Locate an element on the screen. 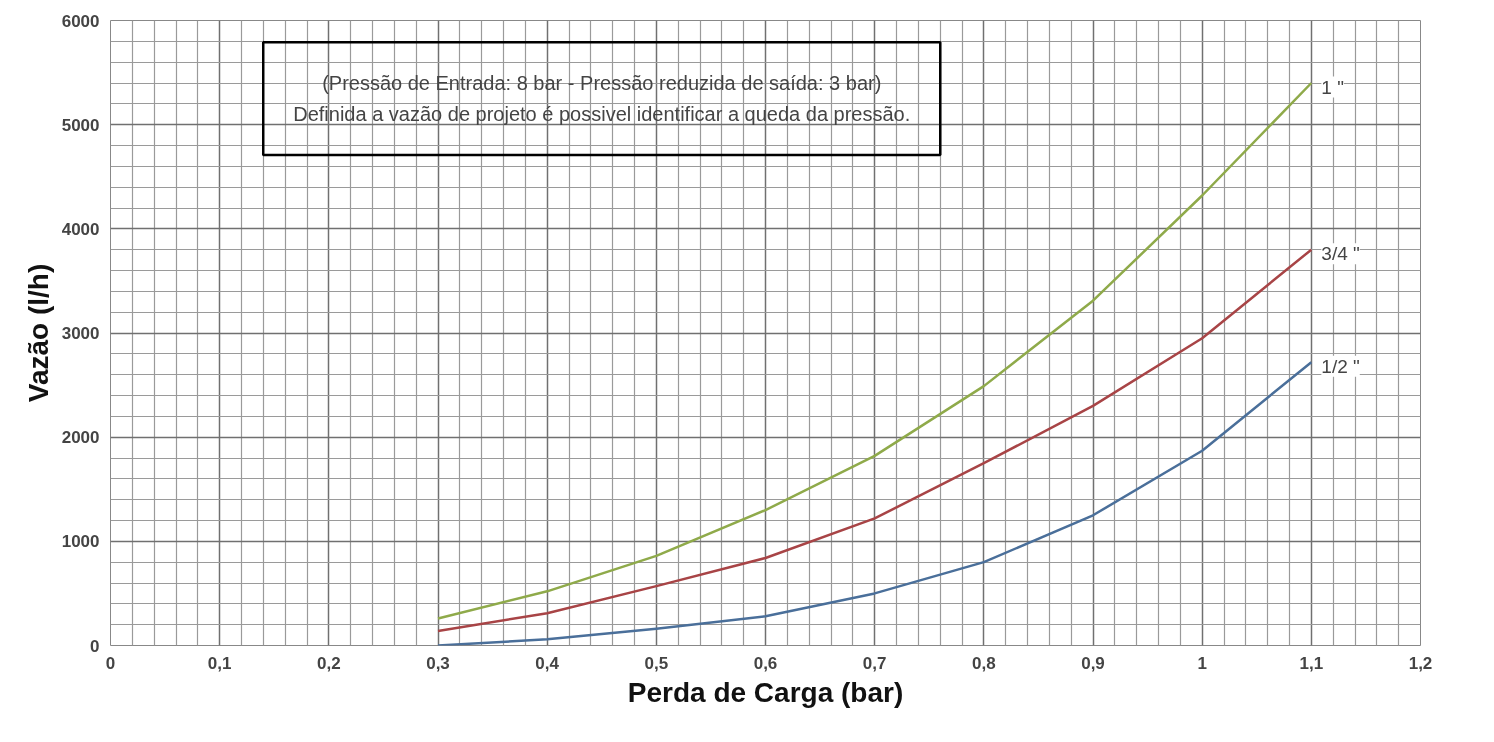 The width and height of the screenshot is (1494, 742). y-tick-label: 6000 is located at coordinates (80, 21).